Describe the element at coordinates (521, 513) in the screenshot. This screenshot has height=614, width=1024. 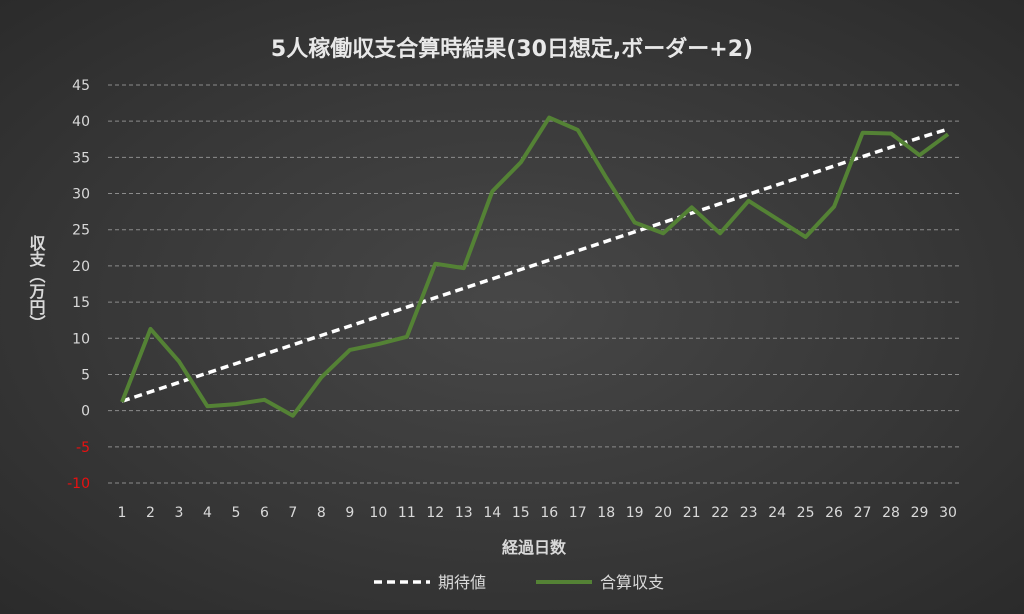
I see `x-tick-label: 15` at that location.